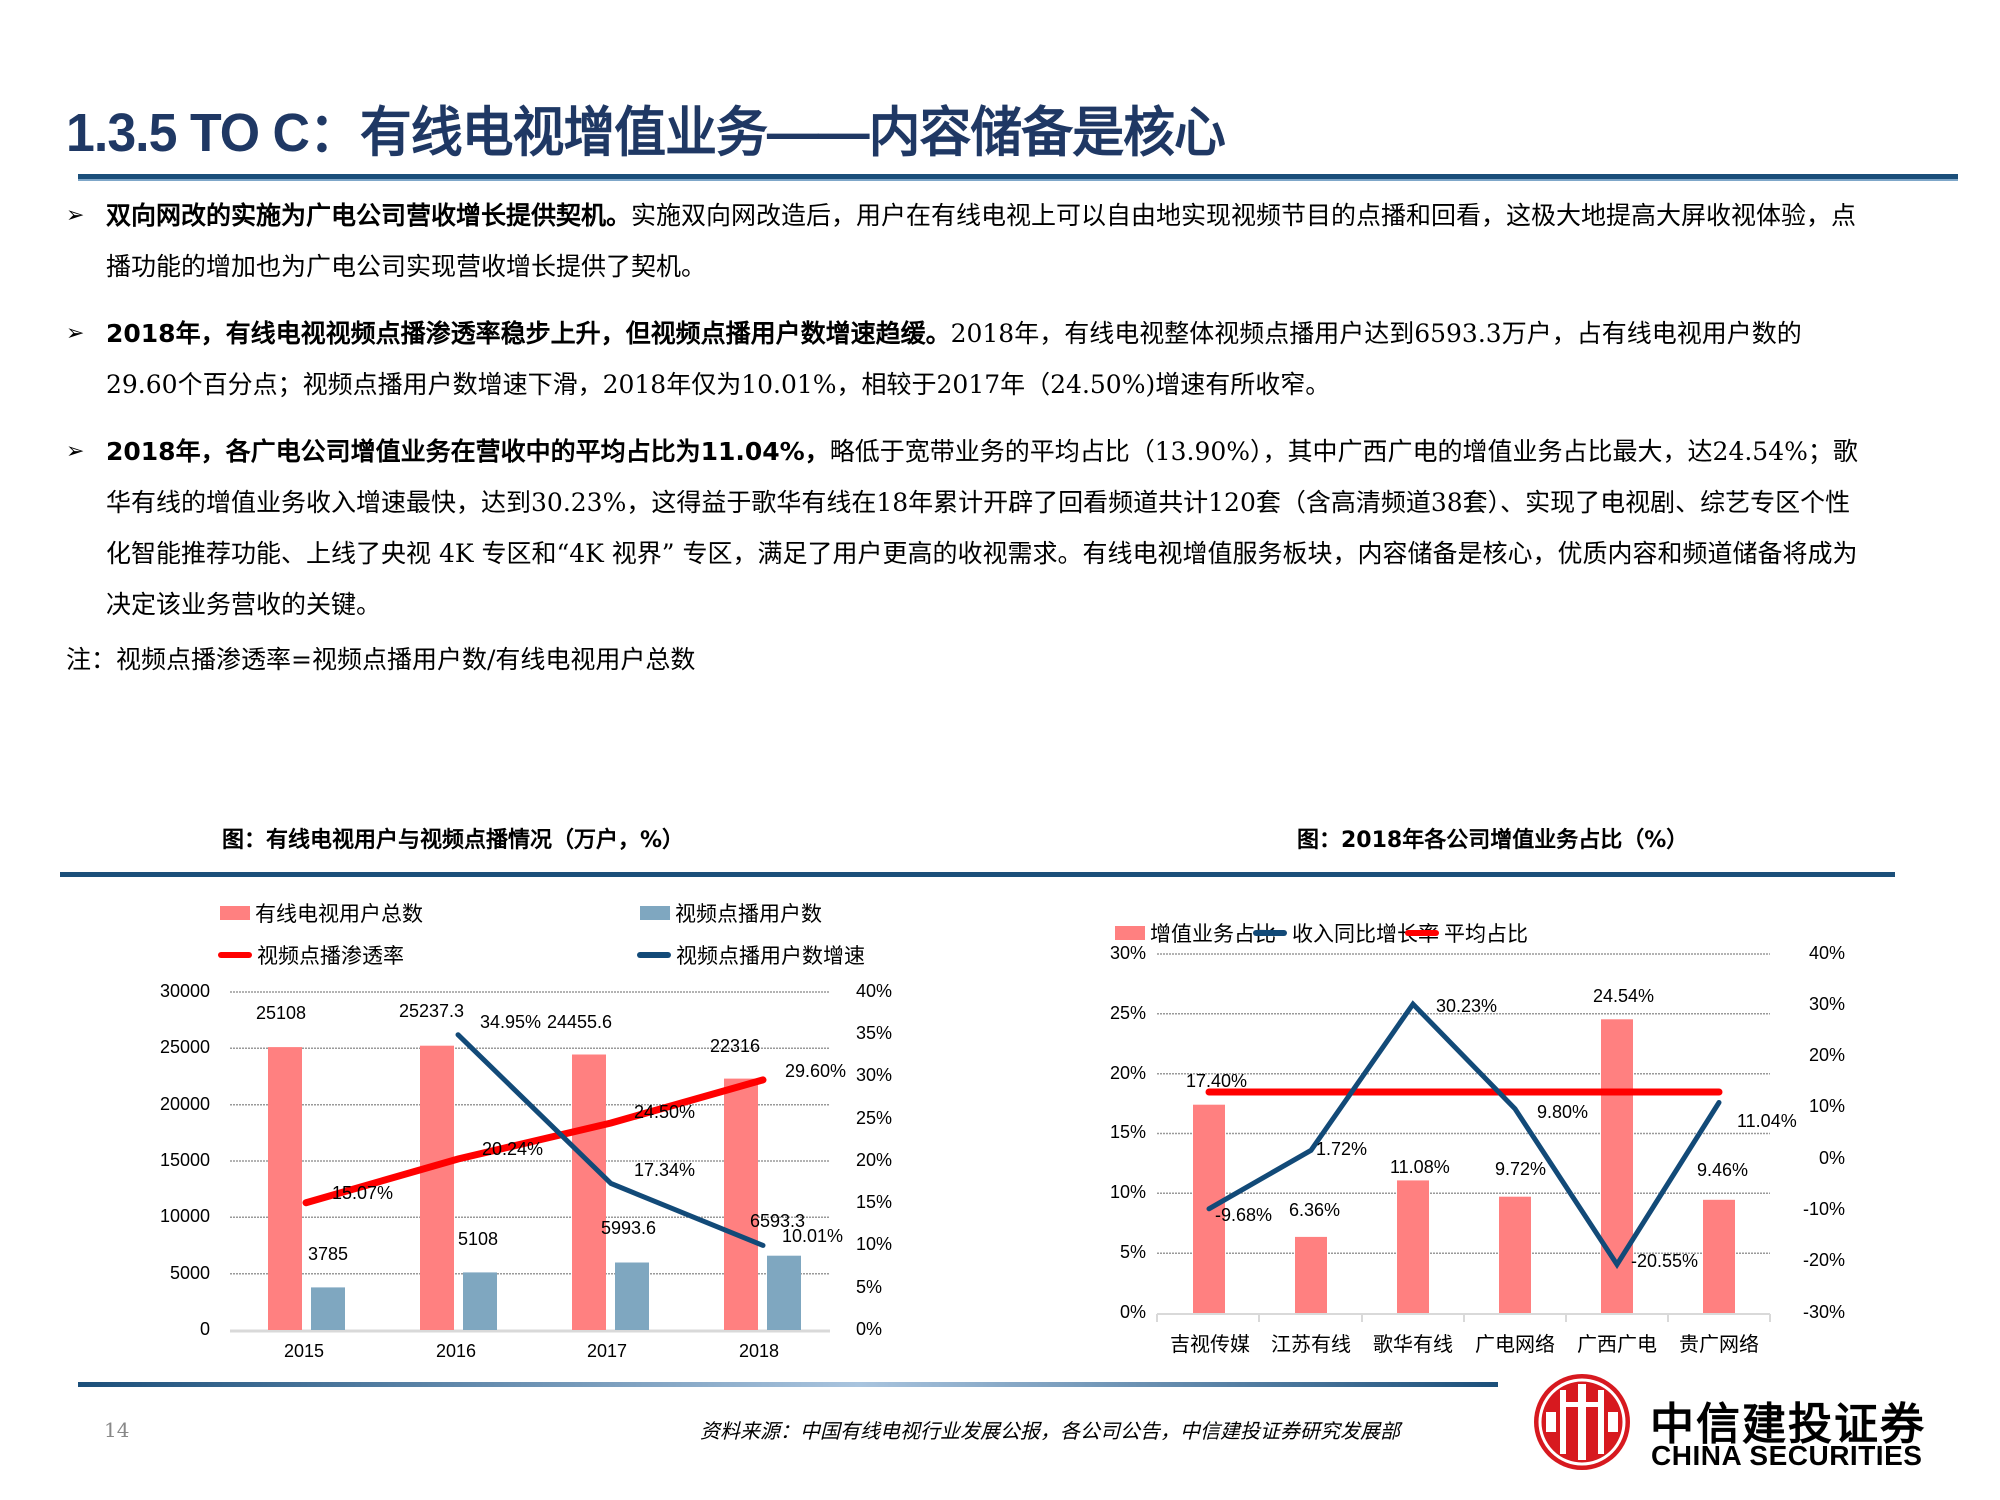 Image resolution: width=2000 pixels, height=1500 pixels. What do you see at coordinates (1826, 953) in the screenshot?
I see `right-axis-tick: 40%` at bounding box center [1826, 953].